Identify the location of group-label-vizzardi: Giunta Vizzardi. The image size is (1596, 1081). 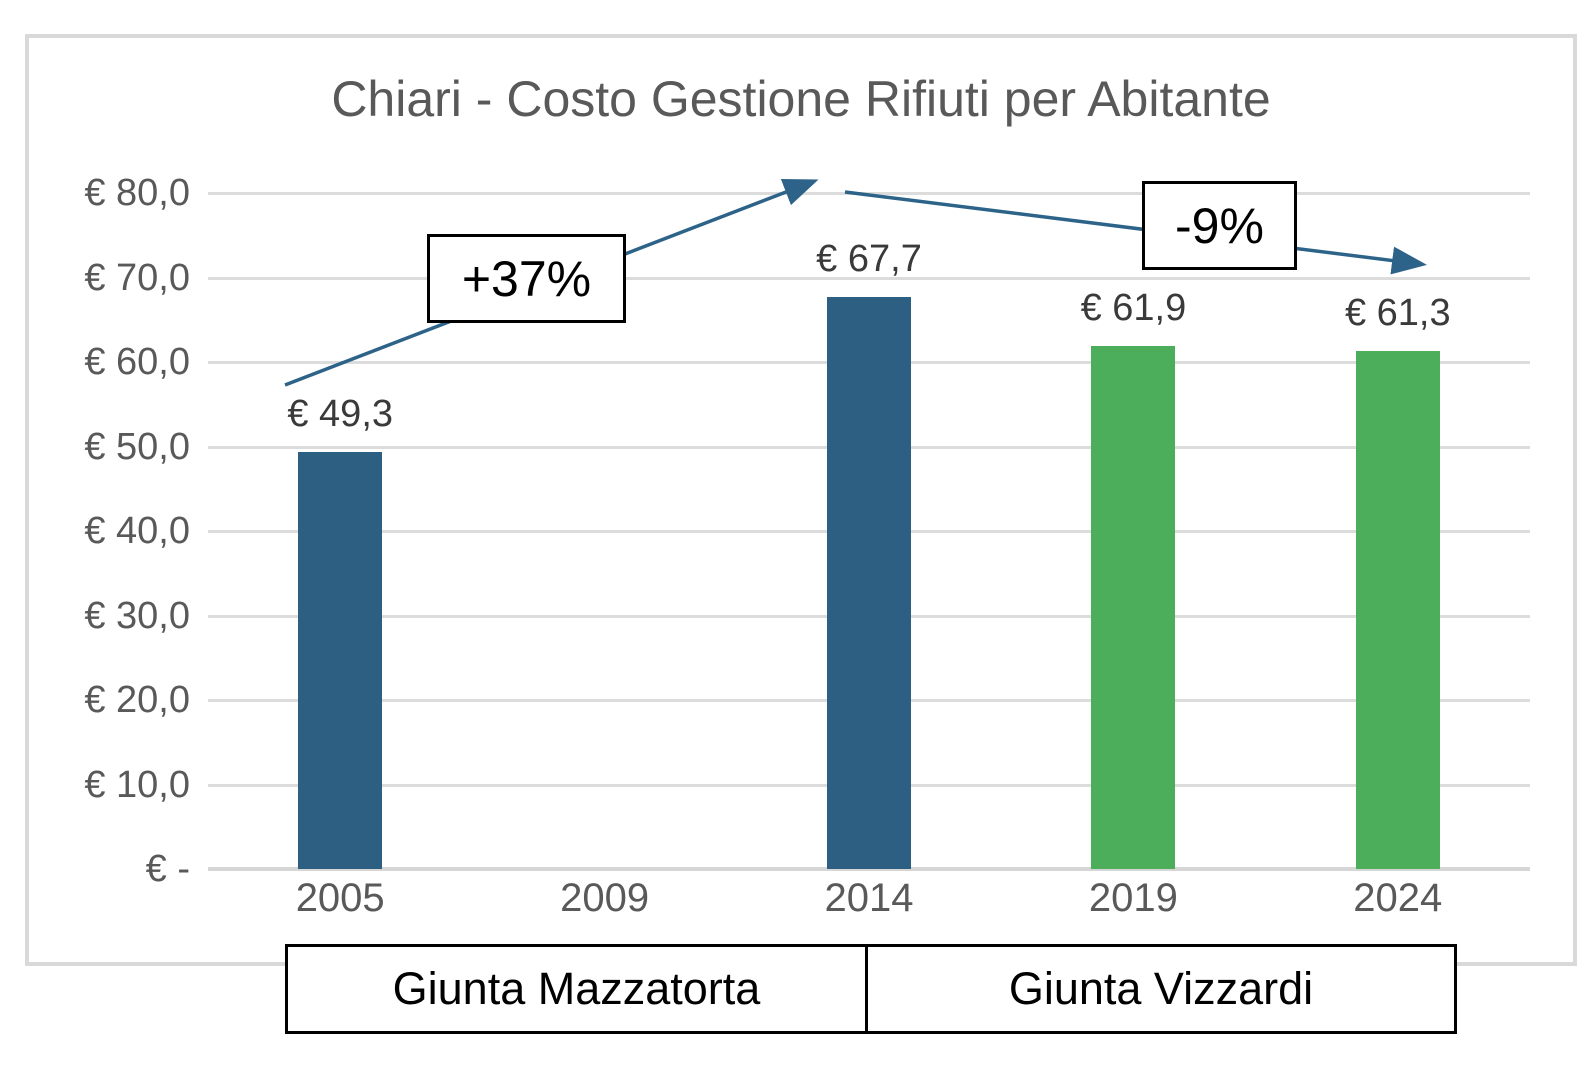
(1162, 989).